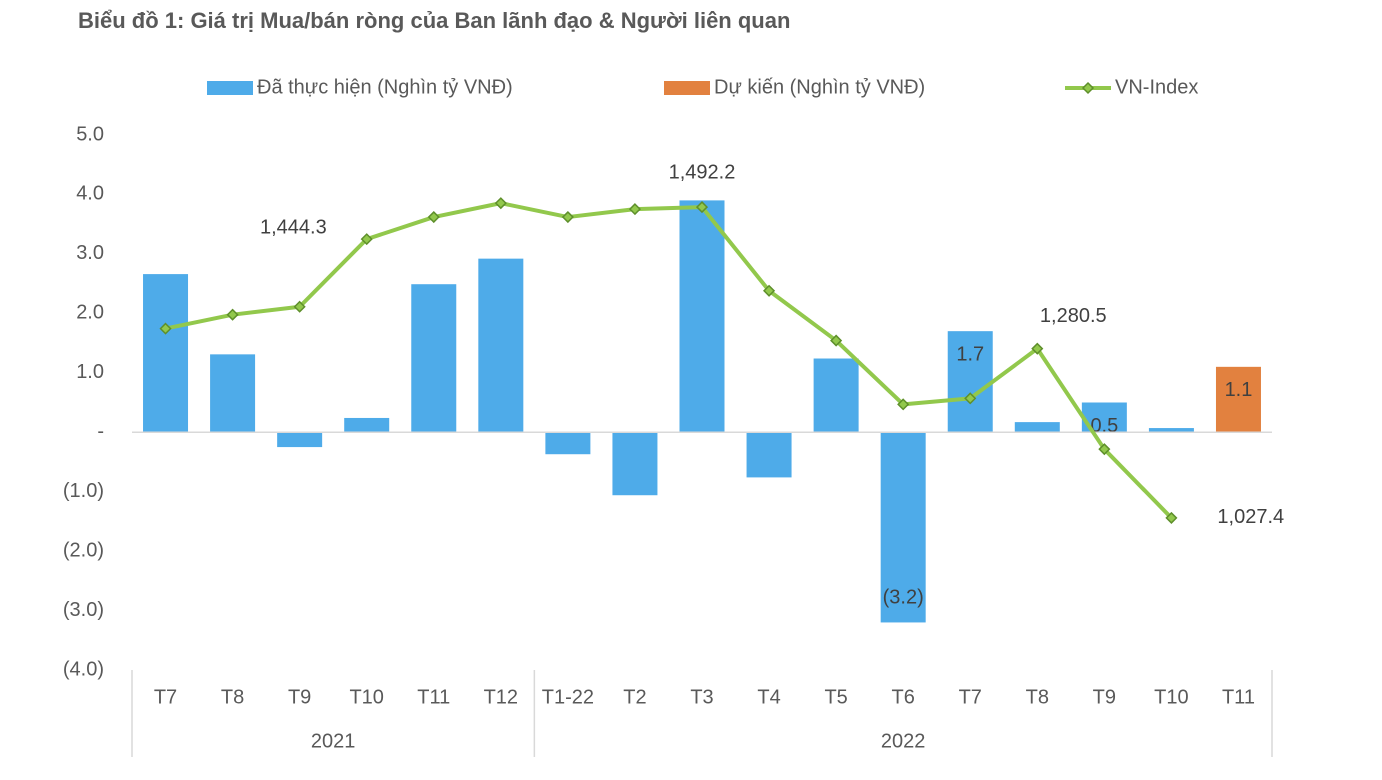  I want to click on y-tick-label: 2.0, so click(90, 313).